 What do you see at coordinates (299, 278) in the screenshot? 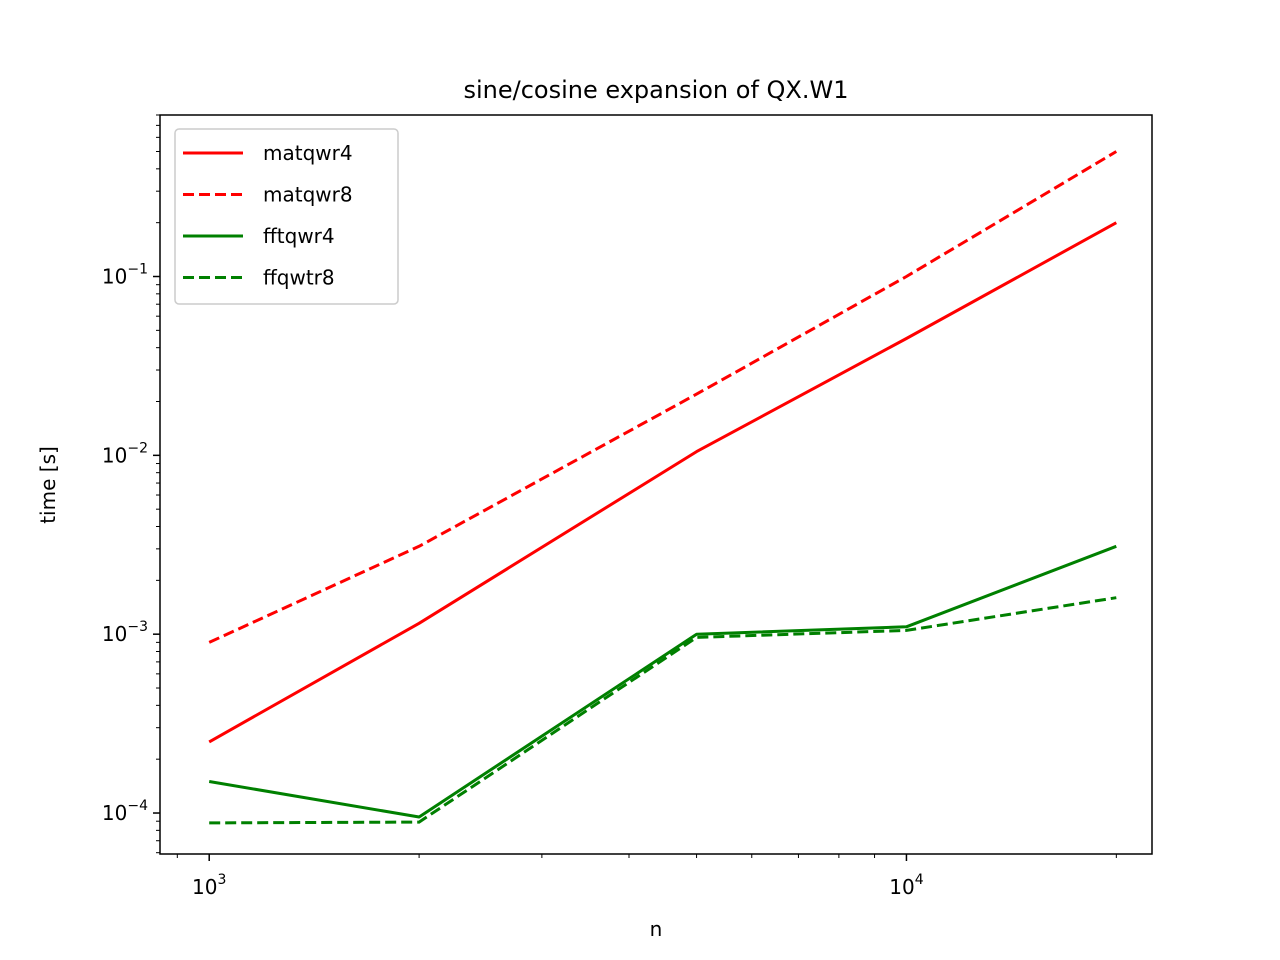
I see `legend-label: ffqwtr8` at bounding box center [299, 278].